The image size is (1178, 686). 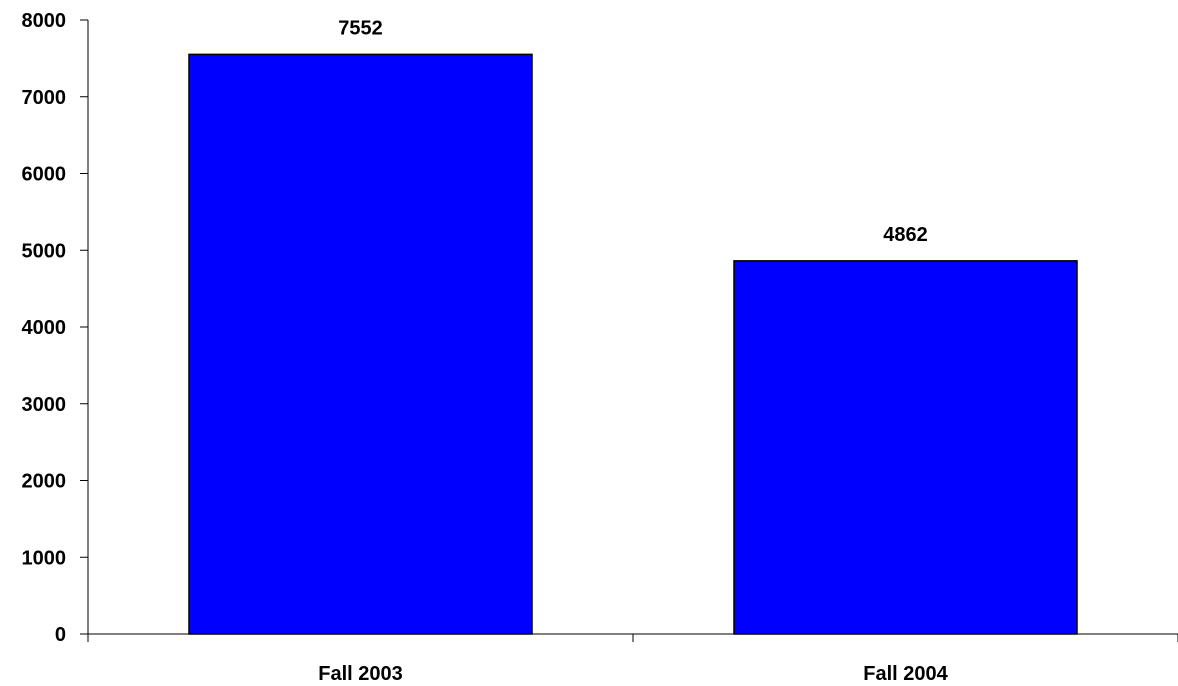 I want to click on y-tick-label: 4000, so click(x=44, y=328).